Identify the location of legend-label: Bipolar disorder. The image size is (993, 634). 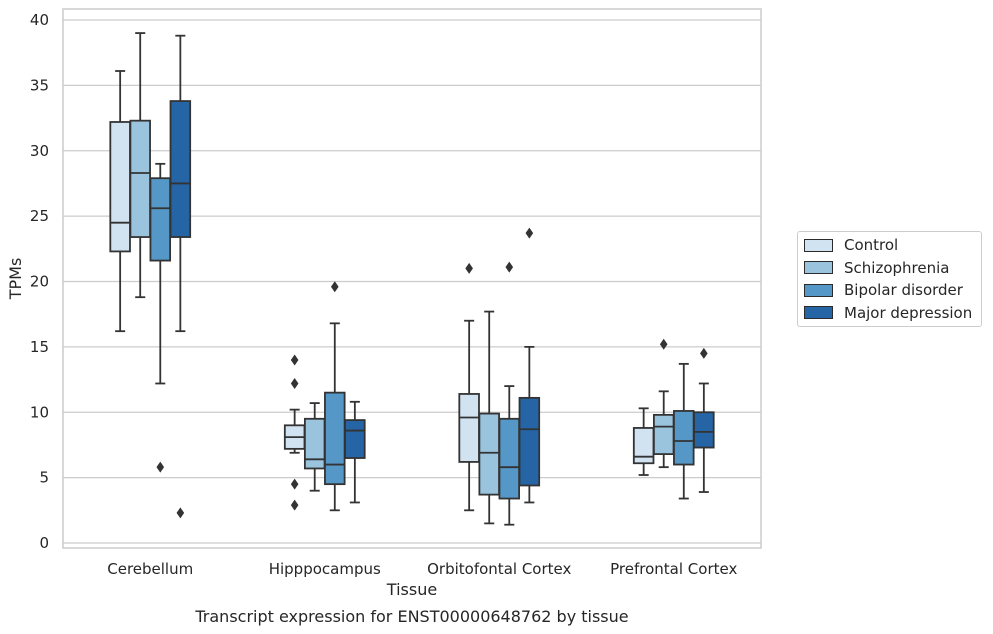
(903, 290).